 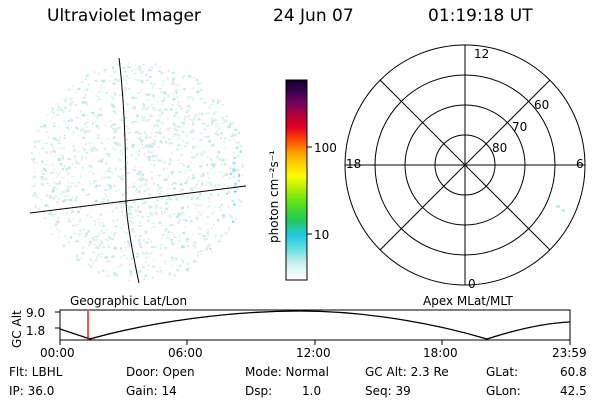 What do you see at coordinates (298, 180) in the screenshot?
I see `colorbar` at bounding box center [298, 180].